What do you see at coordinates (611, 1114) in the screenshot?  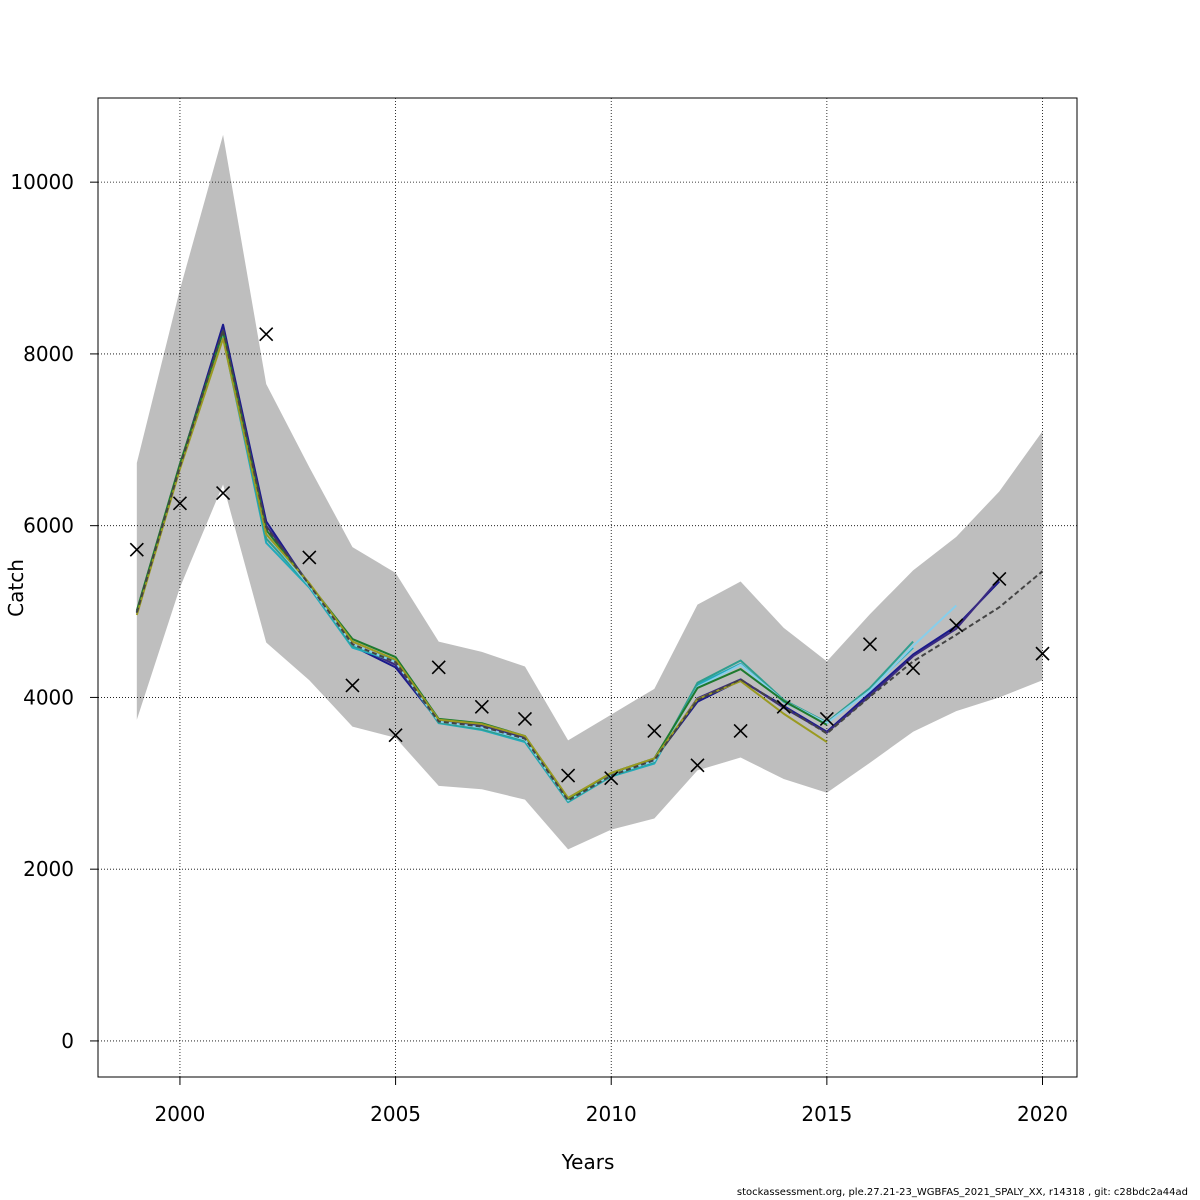 I see `x-tick-label: 2010` at bounding box center [611, 1114].